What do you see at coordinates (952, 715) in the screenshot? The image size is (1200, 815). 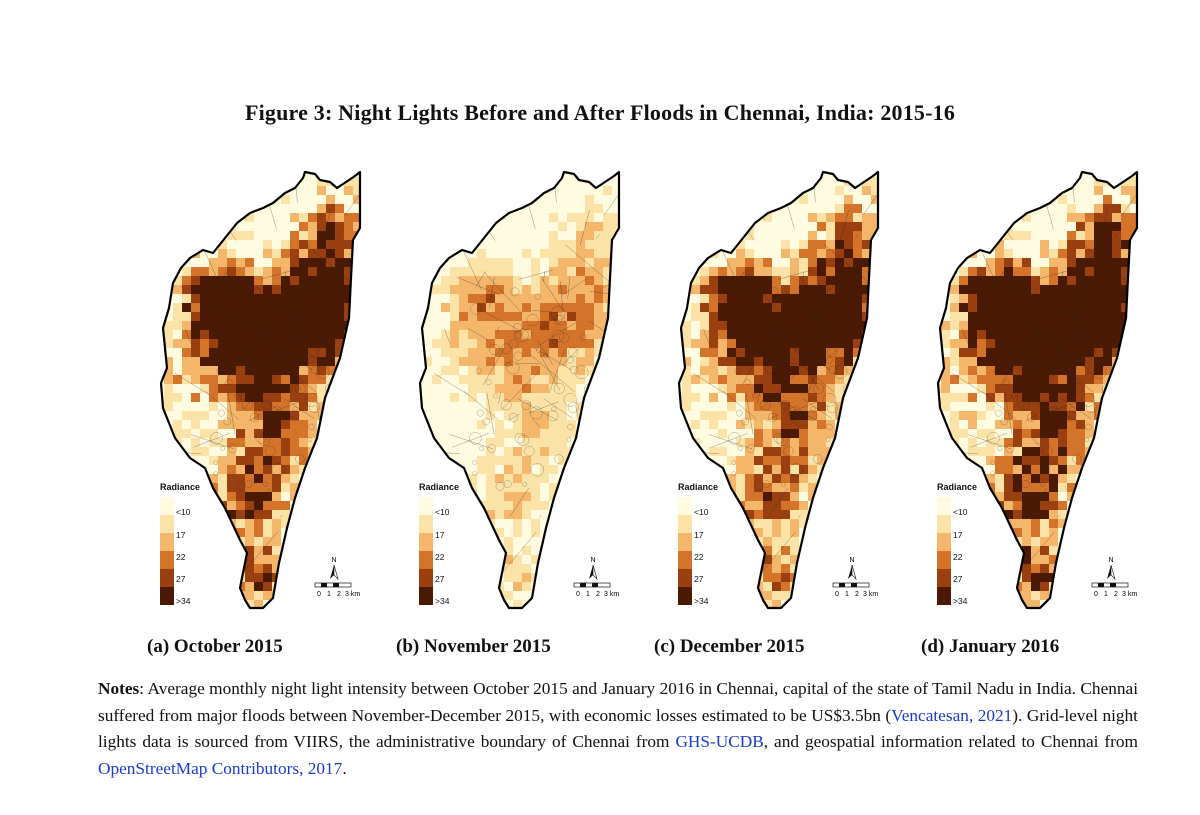 I see `citation-link-vencatesan: Vencatesan, 2021` at bounding box center [952, 715].